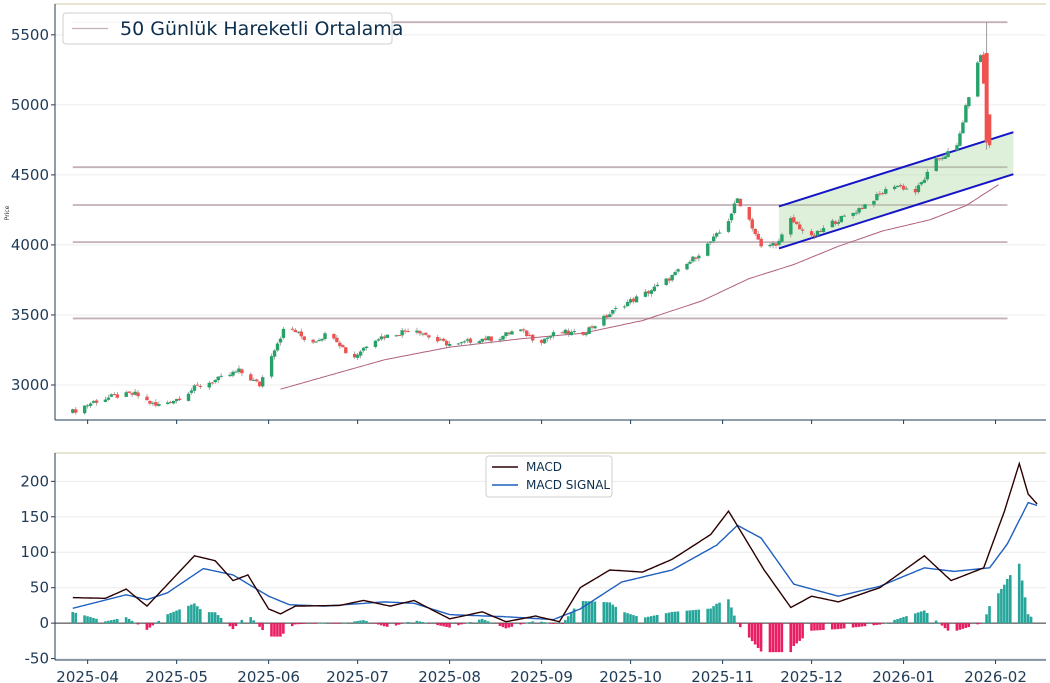 Image resolution: width=1050 pixels, height=683 pixels. What do you see at coordinates (34, 481) in the screenshot?
I see `macd-y-tick-label: 200` at bounding box center [34, 481].